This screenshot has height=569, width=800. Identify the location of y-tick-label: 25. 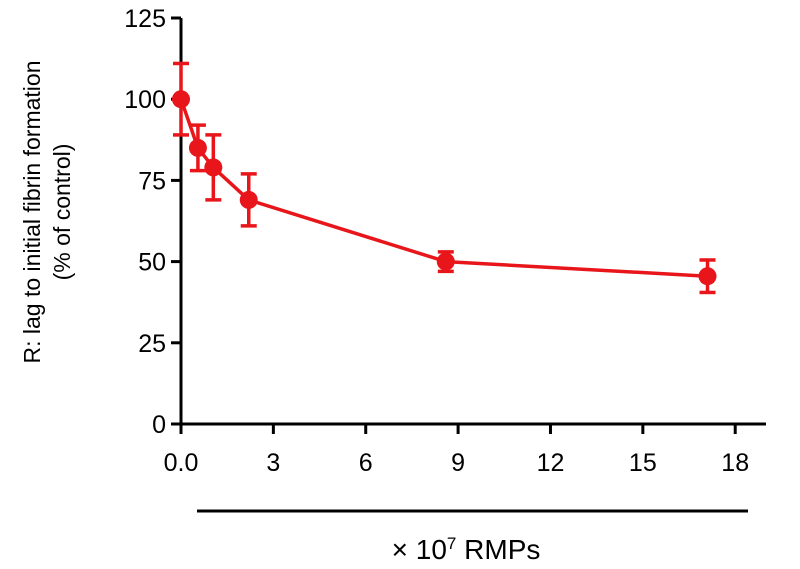
(152, 344).